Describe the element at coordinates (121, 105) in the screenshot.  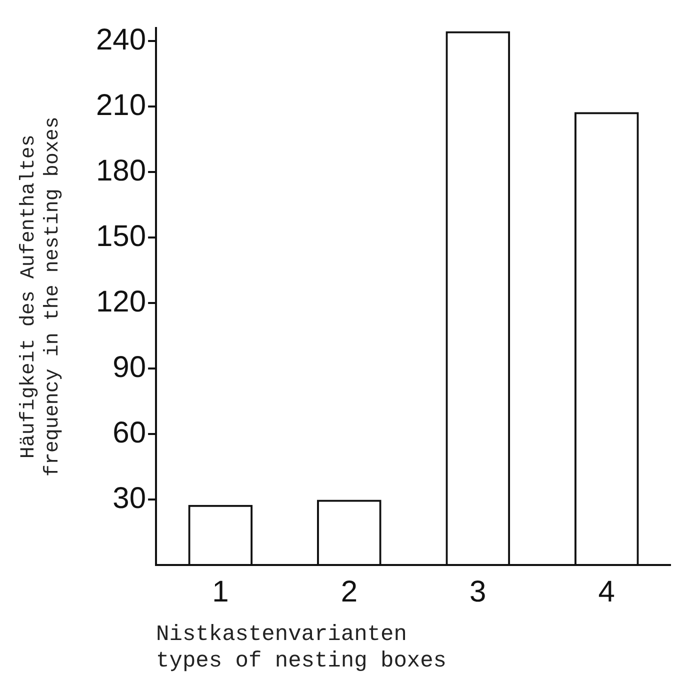
I see `y-tick-label: 210` at that location.